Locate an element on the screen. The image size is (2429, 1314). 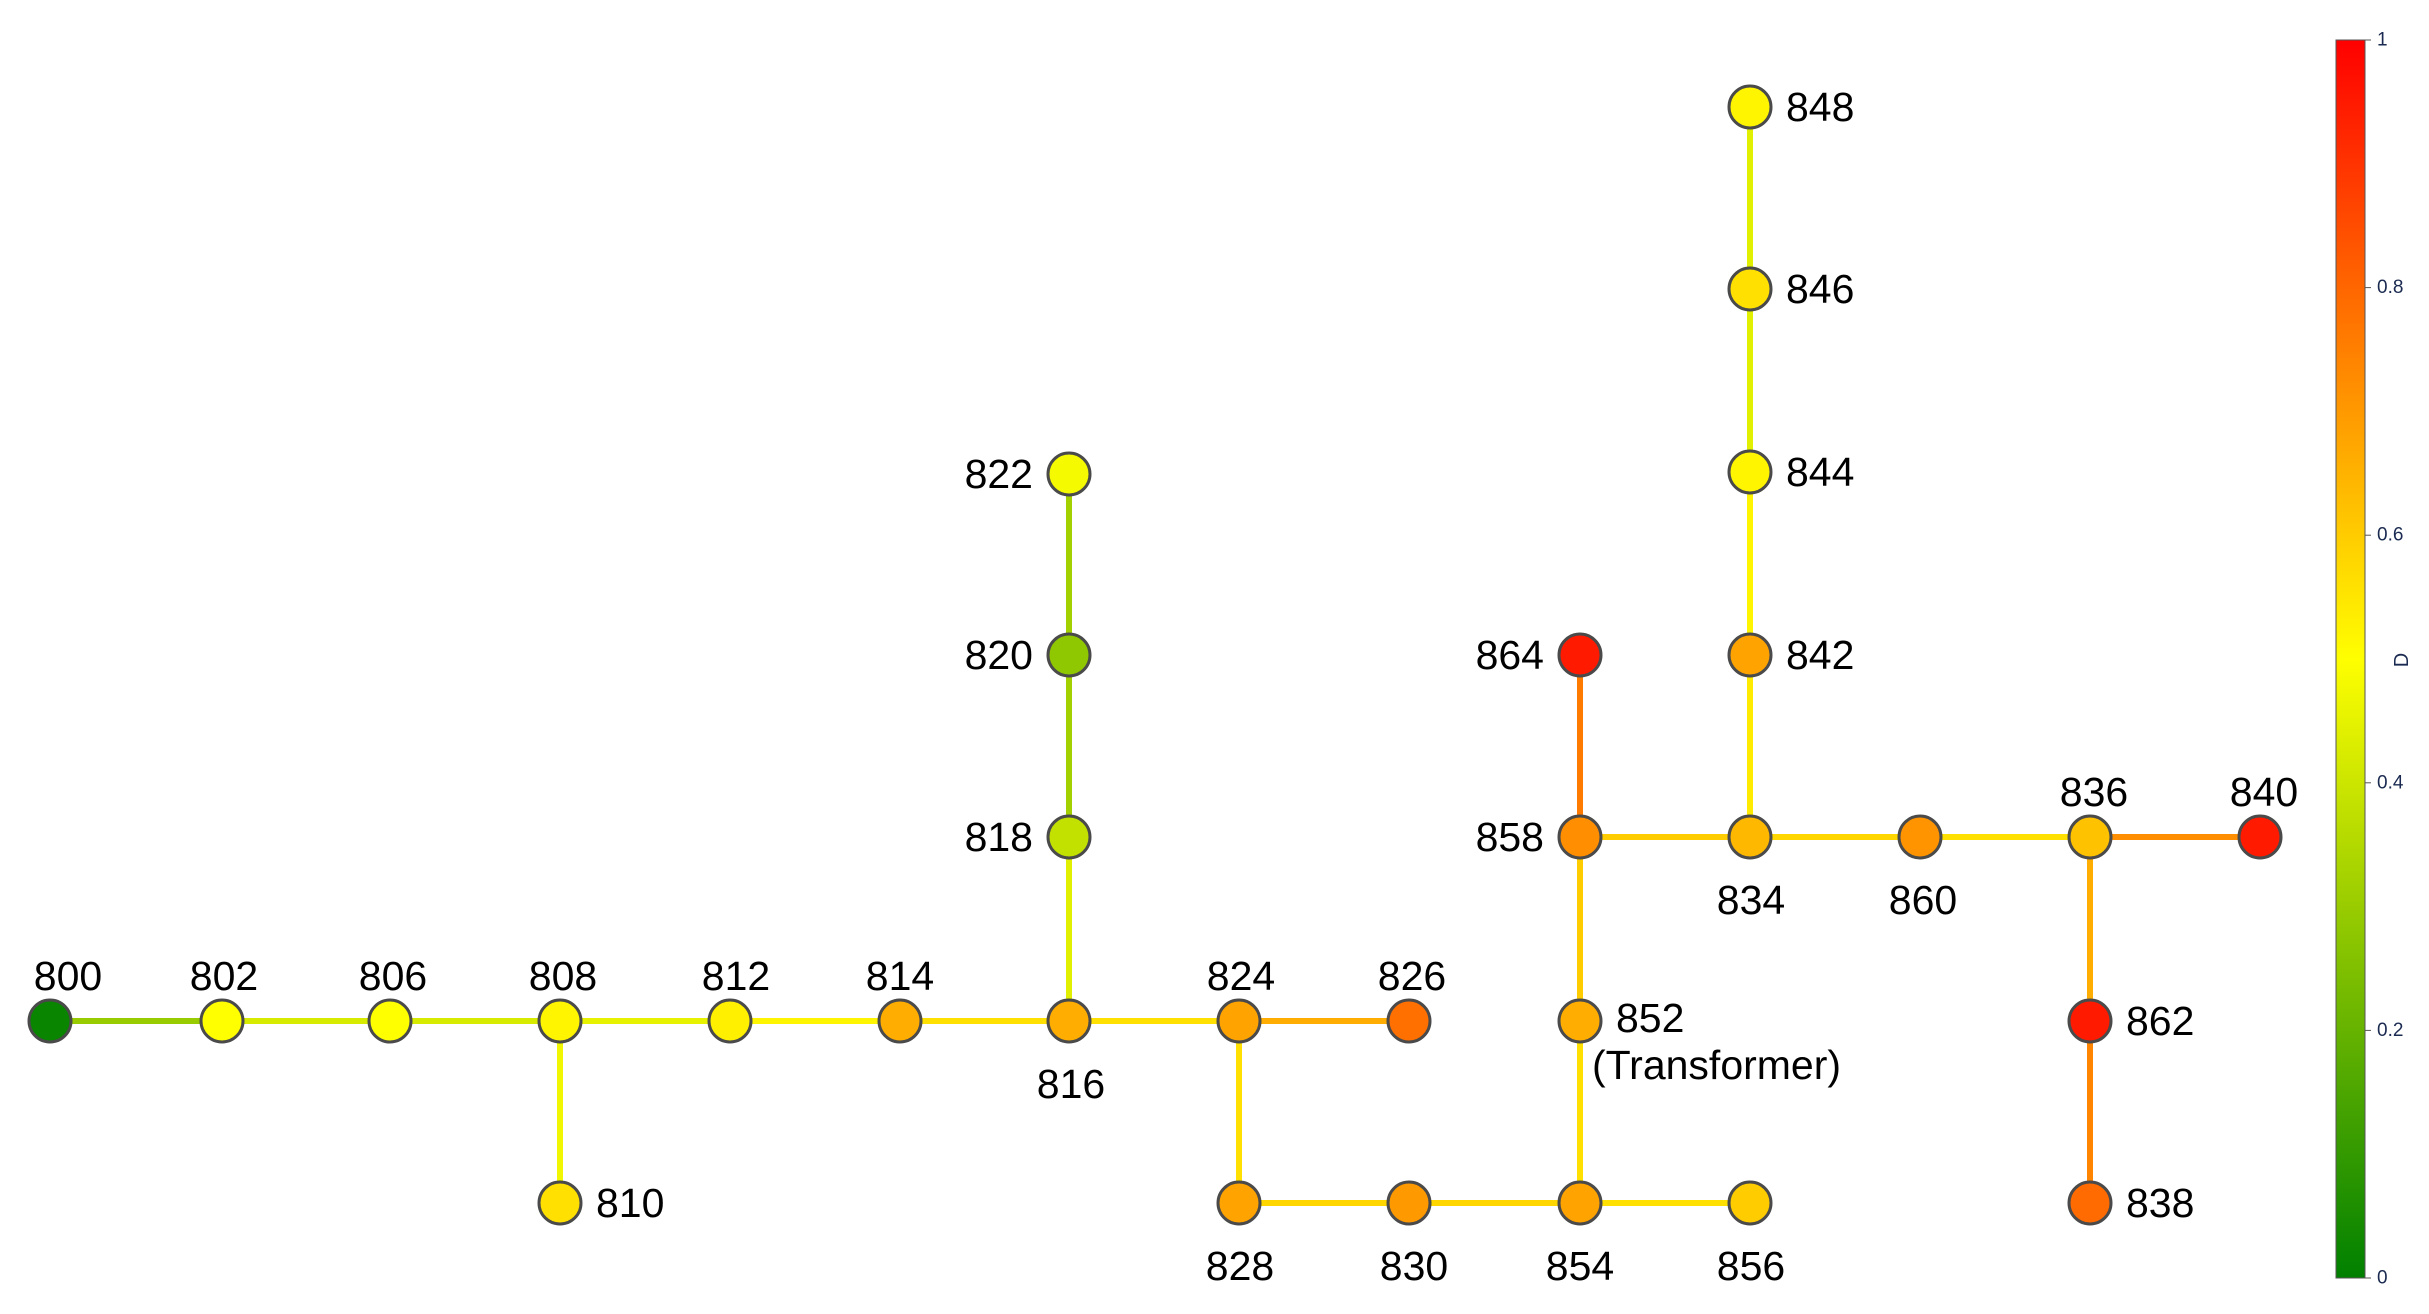
colorbar: 0 0.2 0.4 0.6 0.8 1 D is located at coordinates (2374, 659).